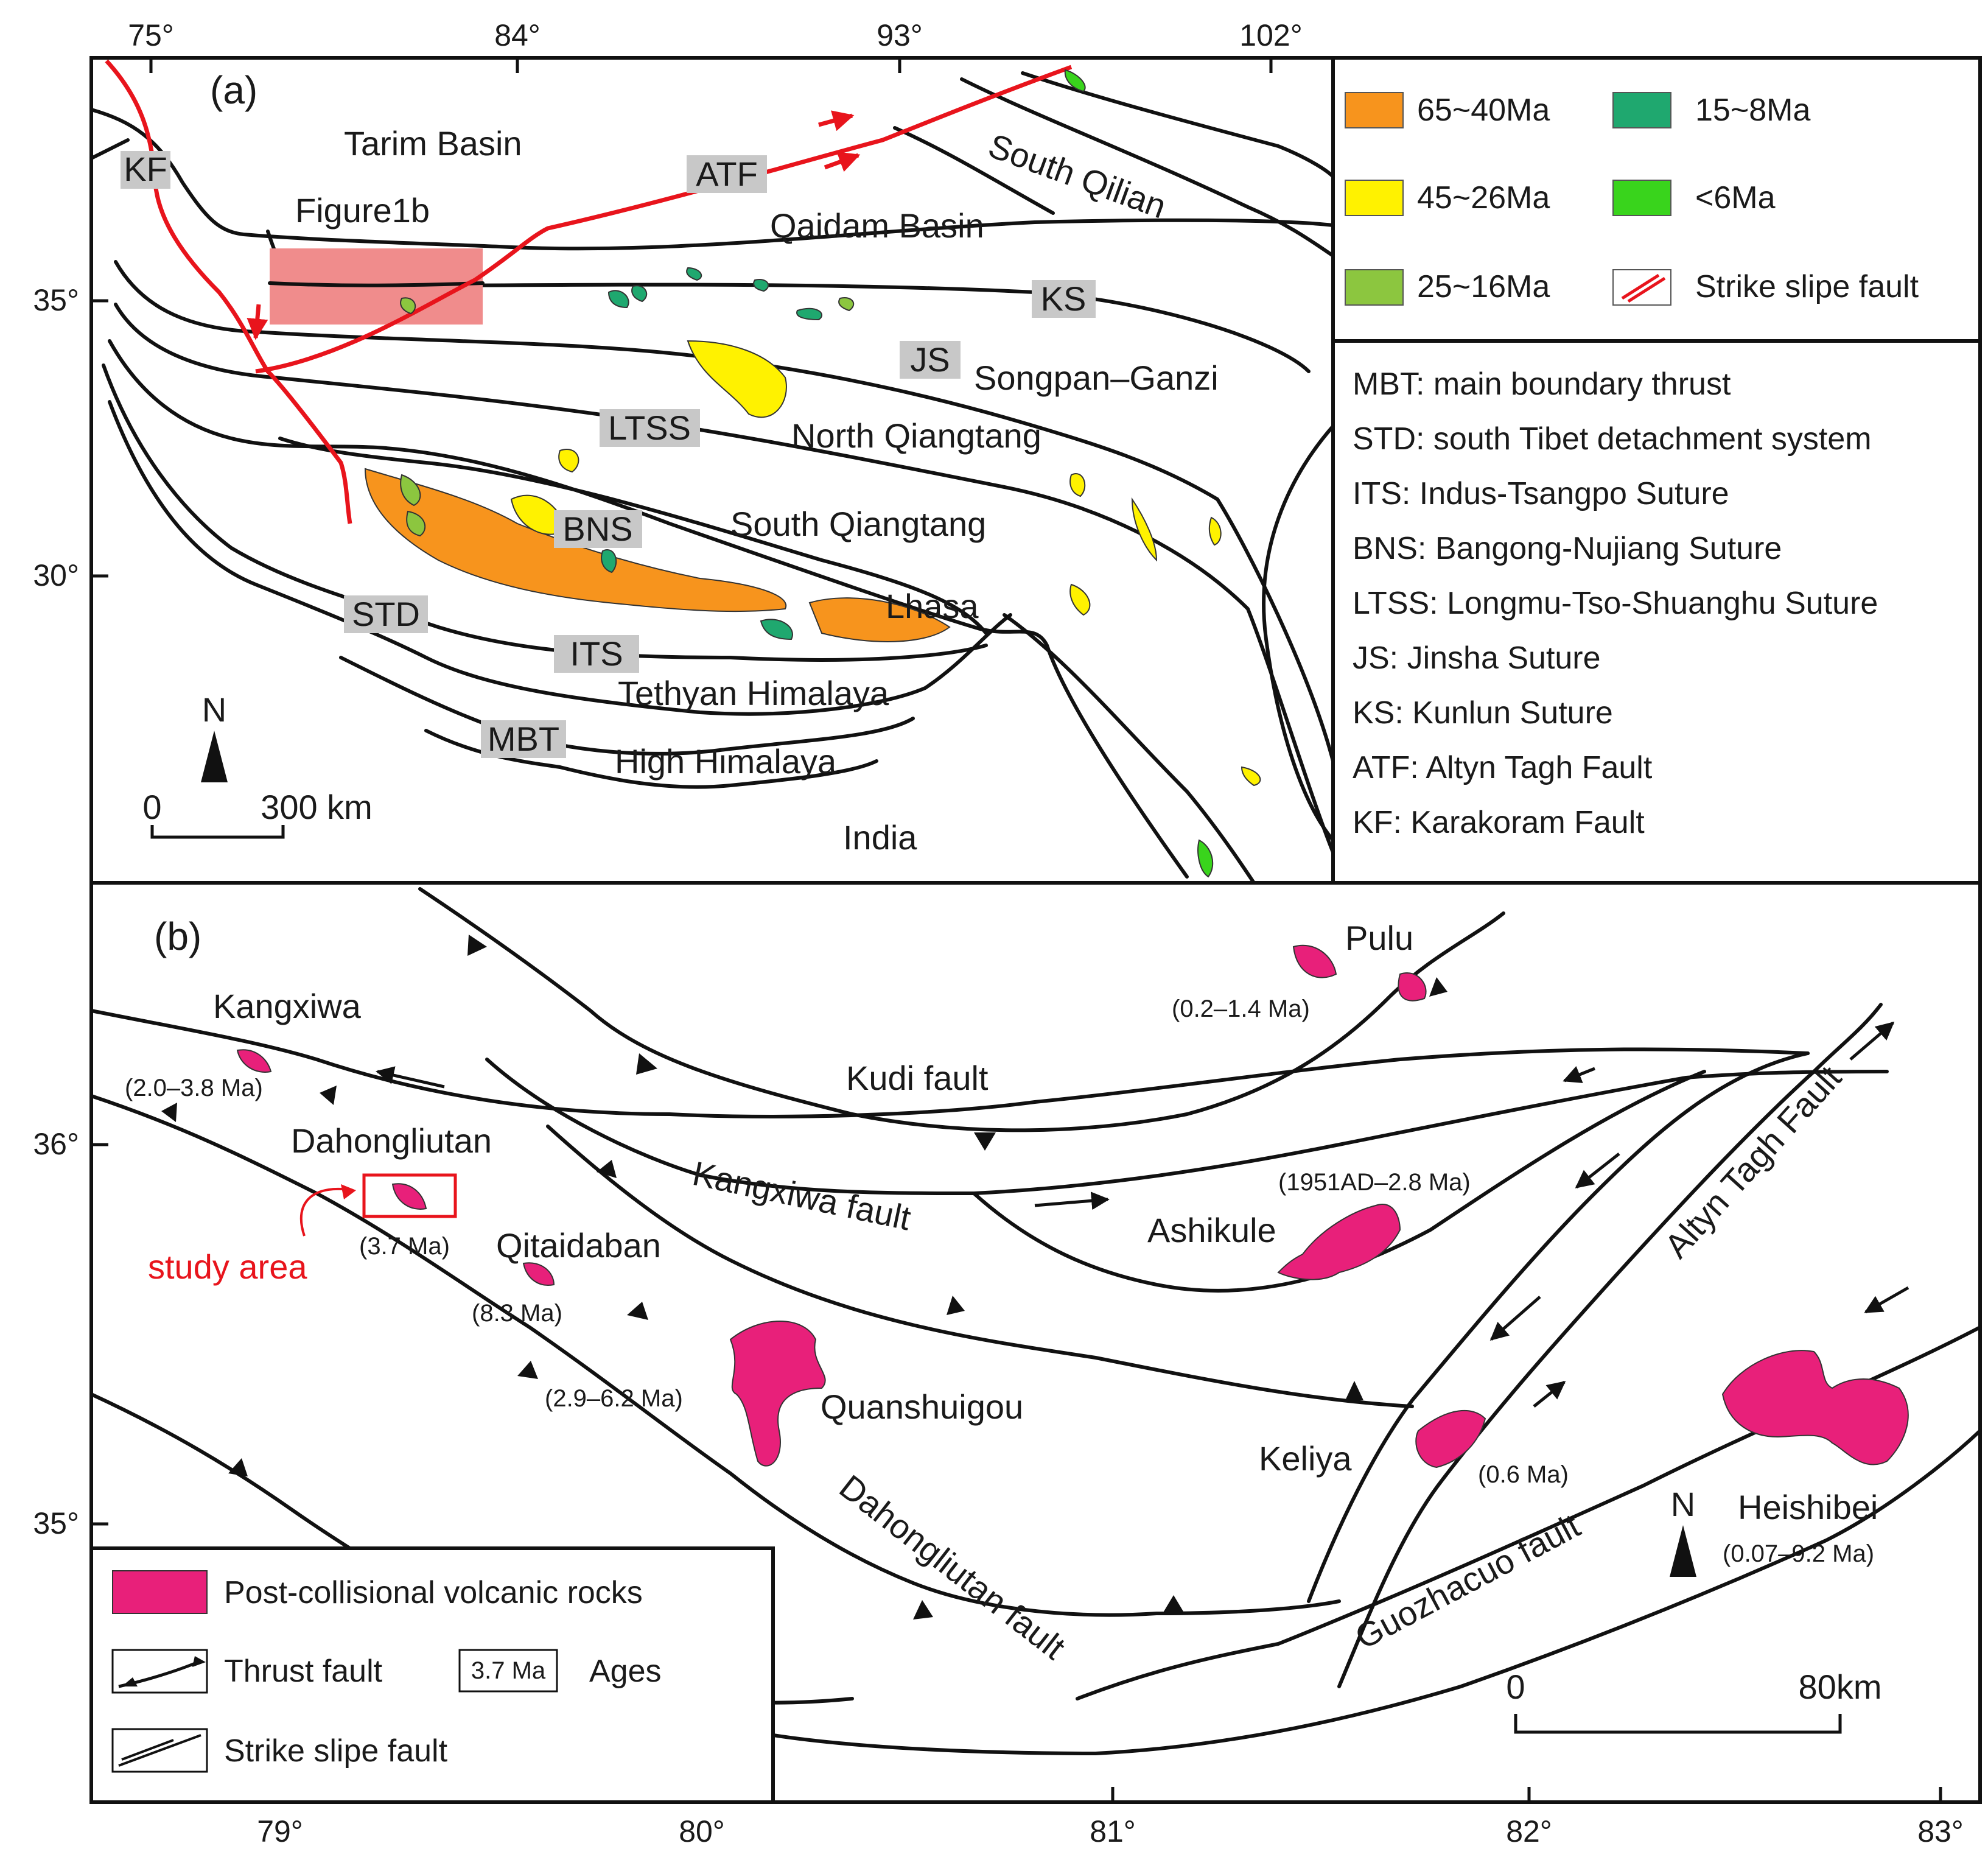 This screenshot has width=1988, height=1860. What do you see at coordinates (1683, 1504) in the screenshot?
I see `panel-b-north-label: N` at bounding box center [1683, 1504].